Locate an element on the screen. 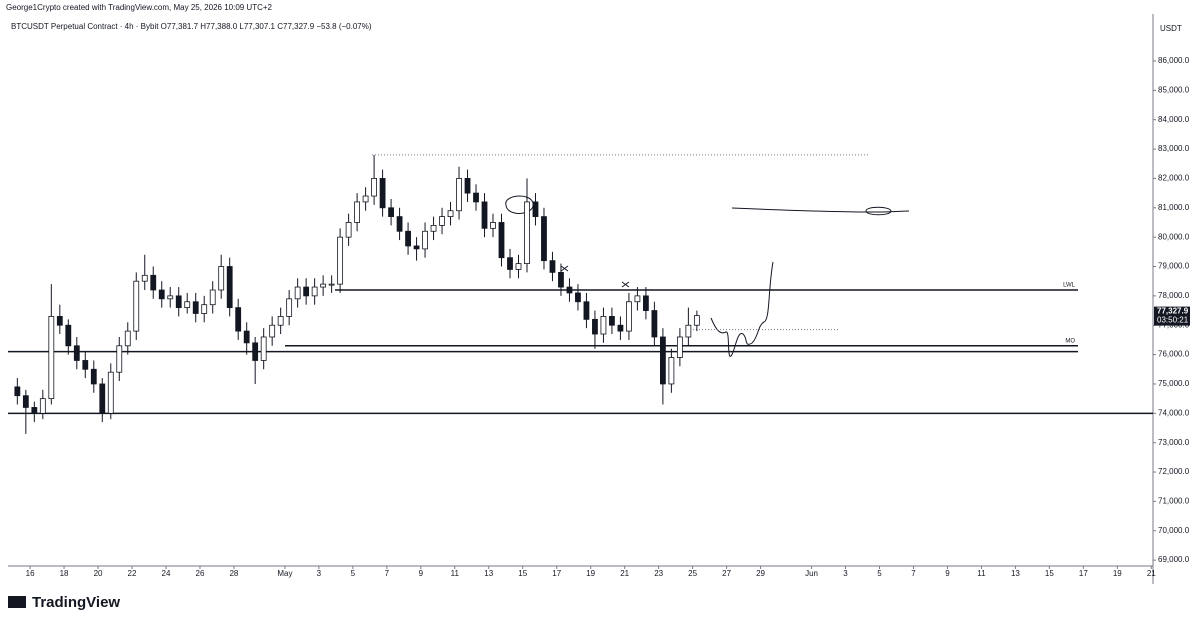 This screenshot has width=1200, height=622. logo-icon is located at coordinates (17, 602).